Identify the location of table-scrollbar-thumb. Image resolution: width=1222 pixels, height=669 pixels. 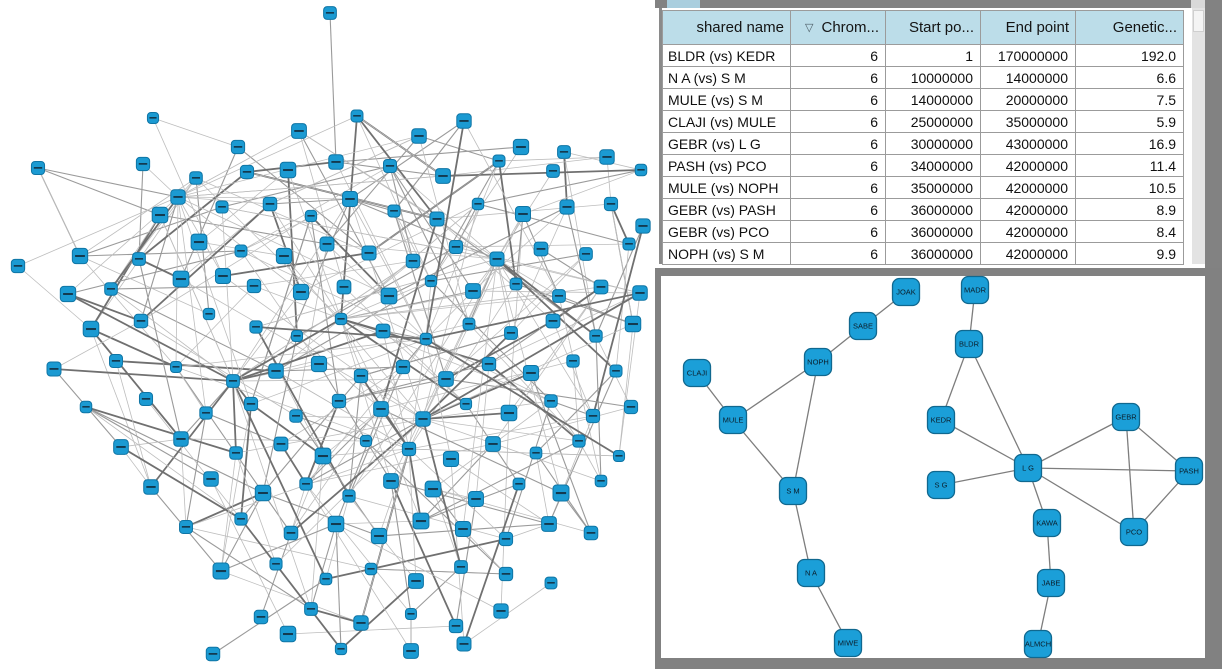
(1198, 21).